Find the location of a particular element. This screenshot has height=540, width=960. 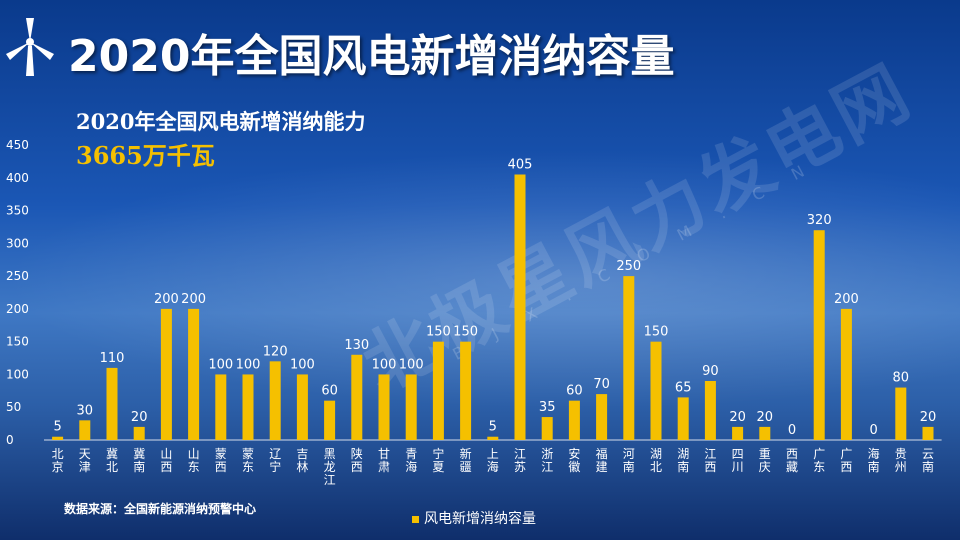

x-tick-label: 贵州 is located at coordinates (901, 460).